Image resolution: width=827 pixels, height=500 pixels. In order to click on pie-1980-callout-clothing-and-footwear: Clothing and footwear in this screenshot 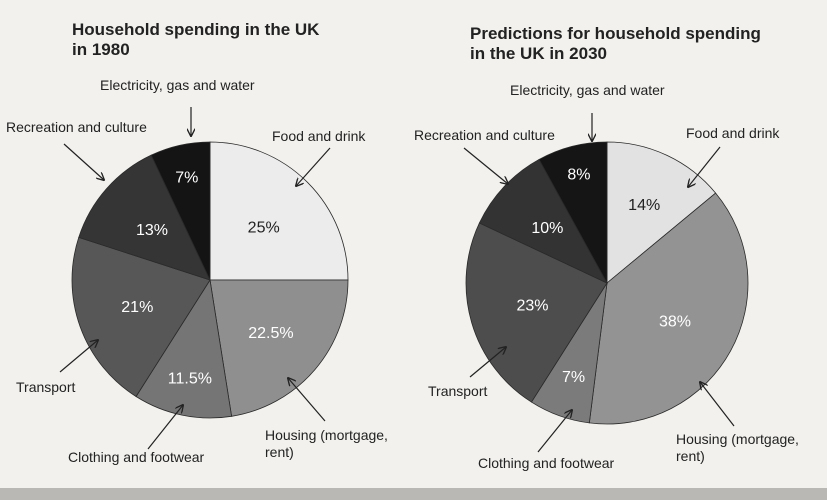, I will do `click(136, 457)`.